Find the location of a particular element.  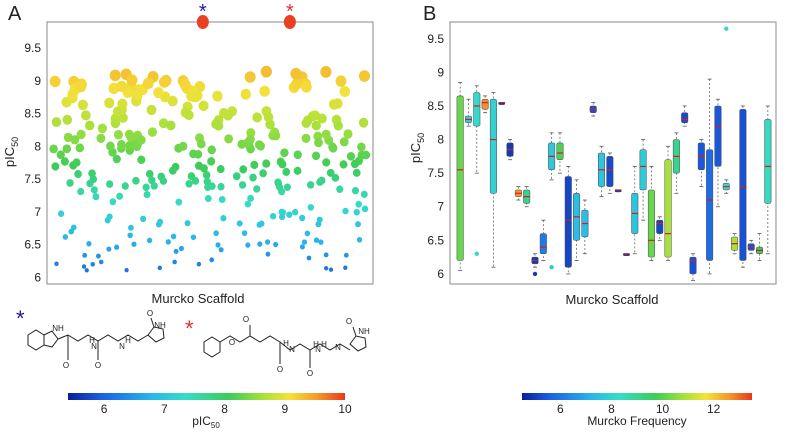

panel-b-y-tick-label: 7 is located at coordinates (440, 207).